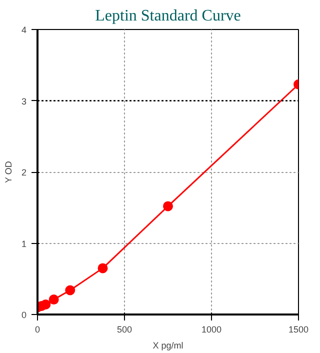 This screenshot has height=353, width=320. Describe the element at coordinates (8, 171) in the screenshot. I see `y-axis-title: Y OD` at that location.